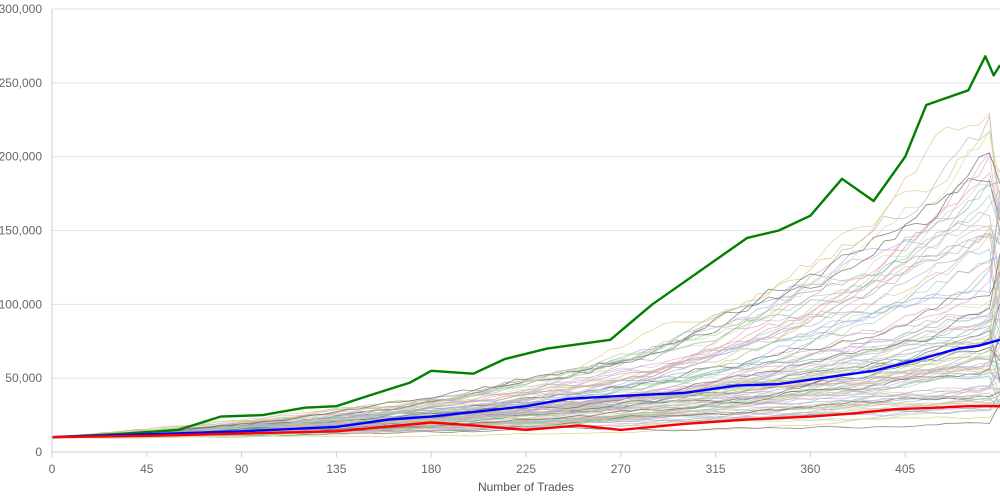 Image resolution: width=1000 pixels, height=504 pixels. What do you see at coordinates (336, 469) in the screenshot?
I see `x-tick-label: 135` at bounding box center [336, 469].